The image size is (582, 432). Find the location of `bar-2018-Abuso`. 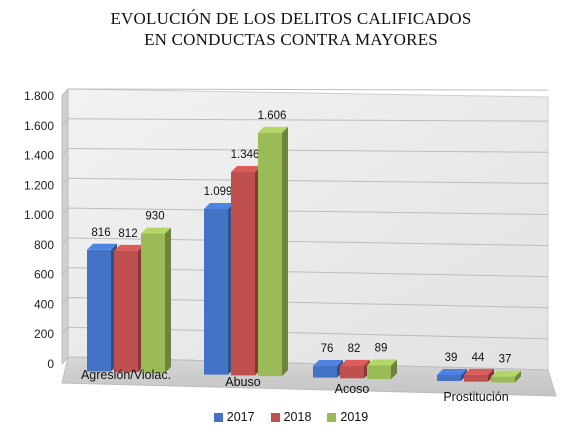

bar-2018-Abuso is located at coordinates (246, 270).